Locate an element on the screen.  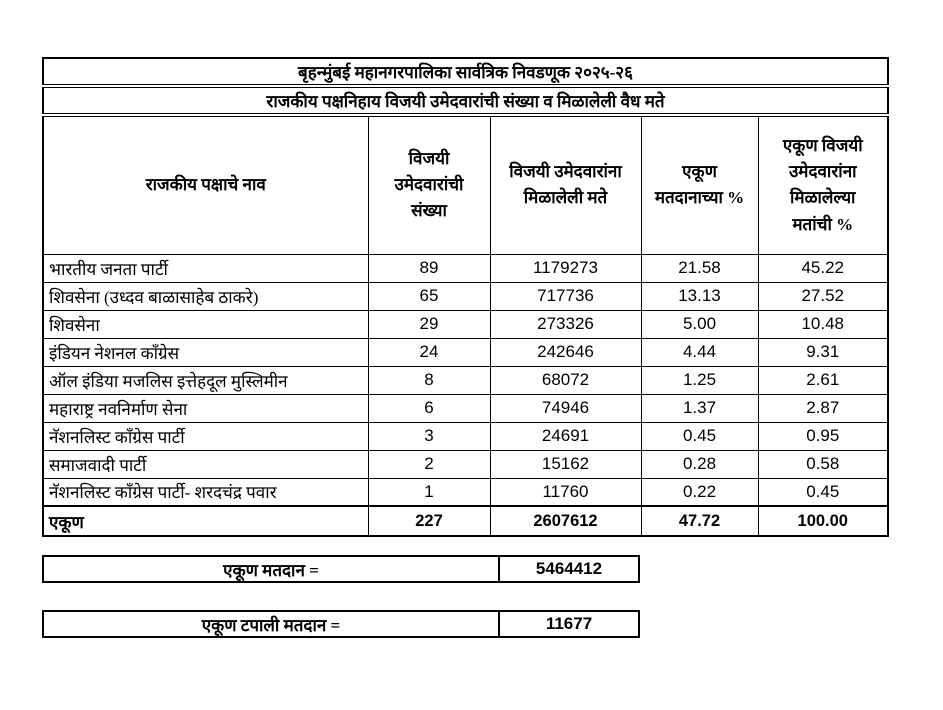
total-votes: 2607612 is located at coordinates (565, 521).